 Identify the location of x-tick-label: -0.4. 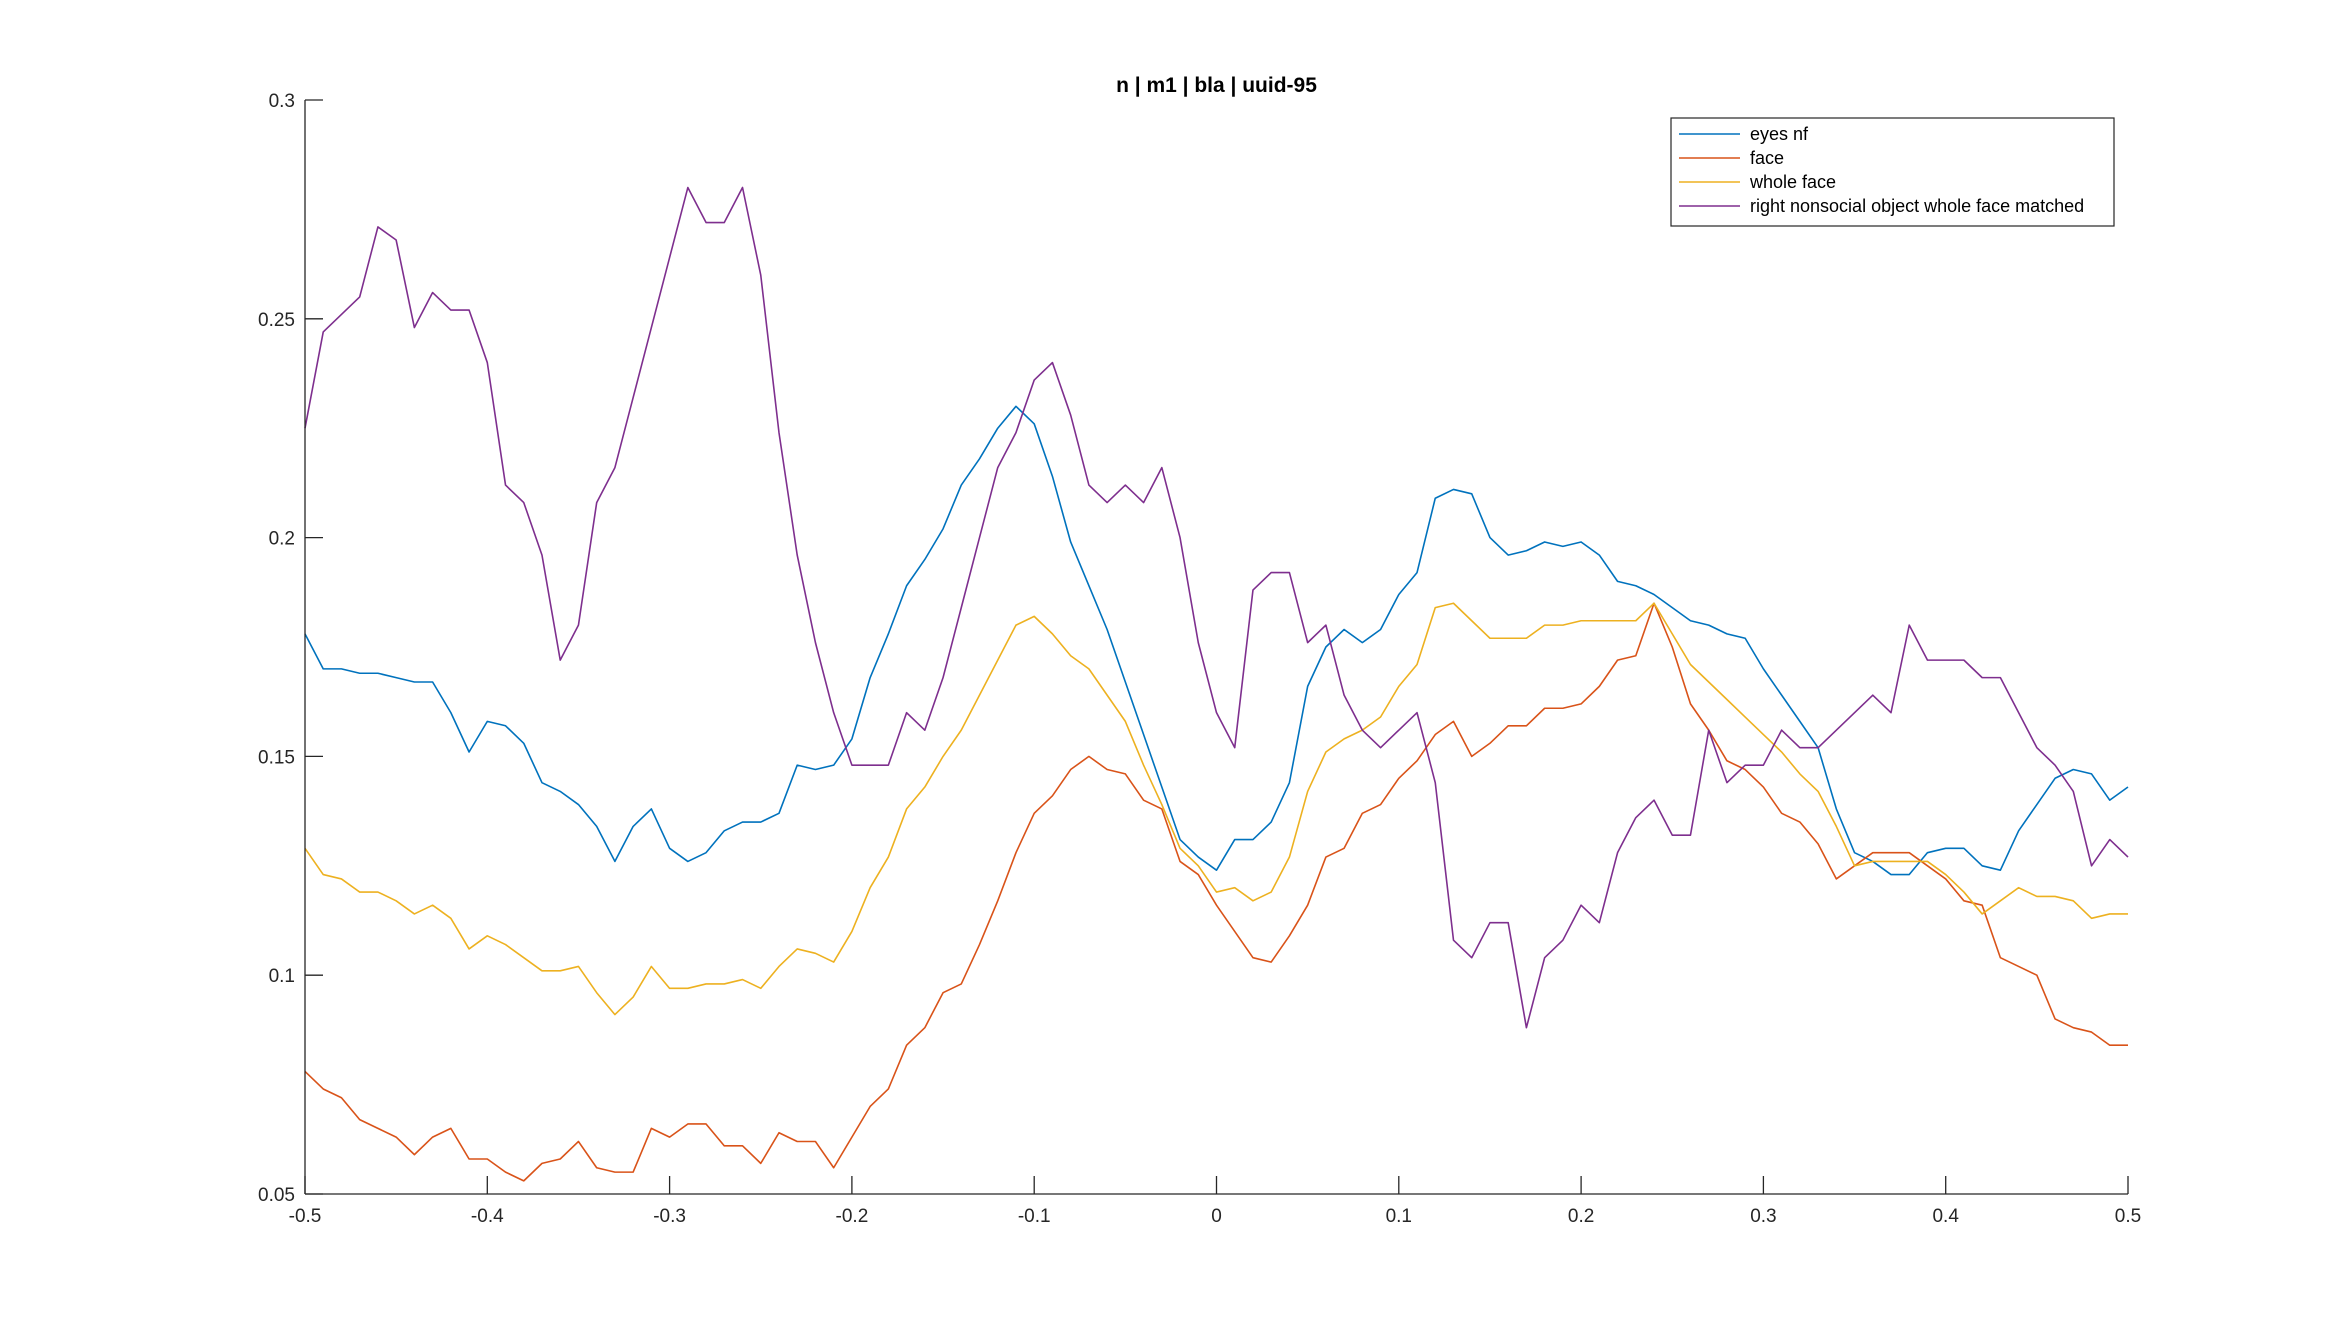
(487, 1216).